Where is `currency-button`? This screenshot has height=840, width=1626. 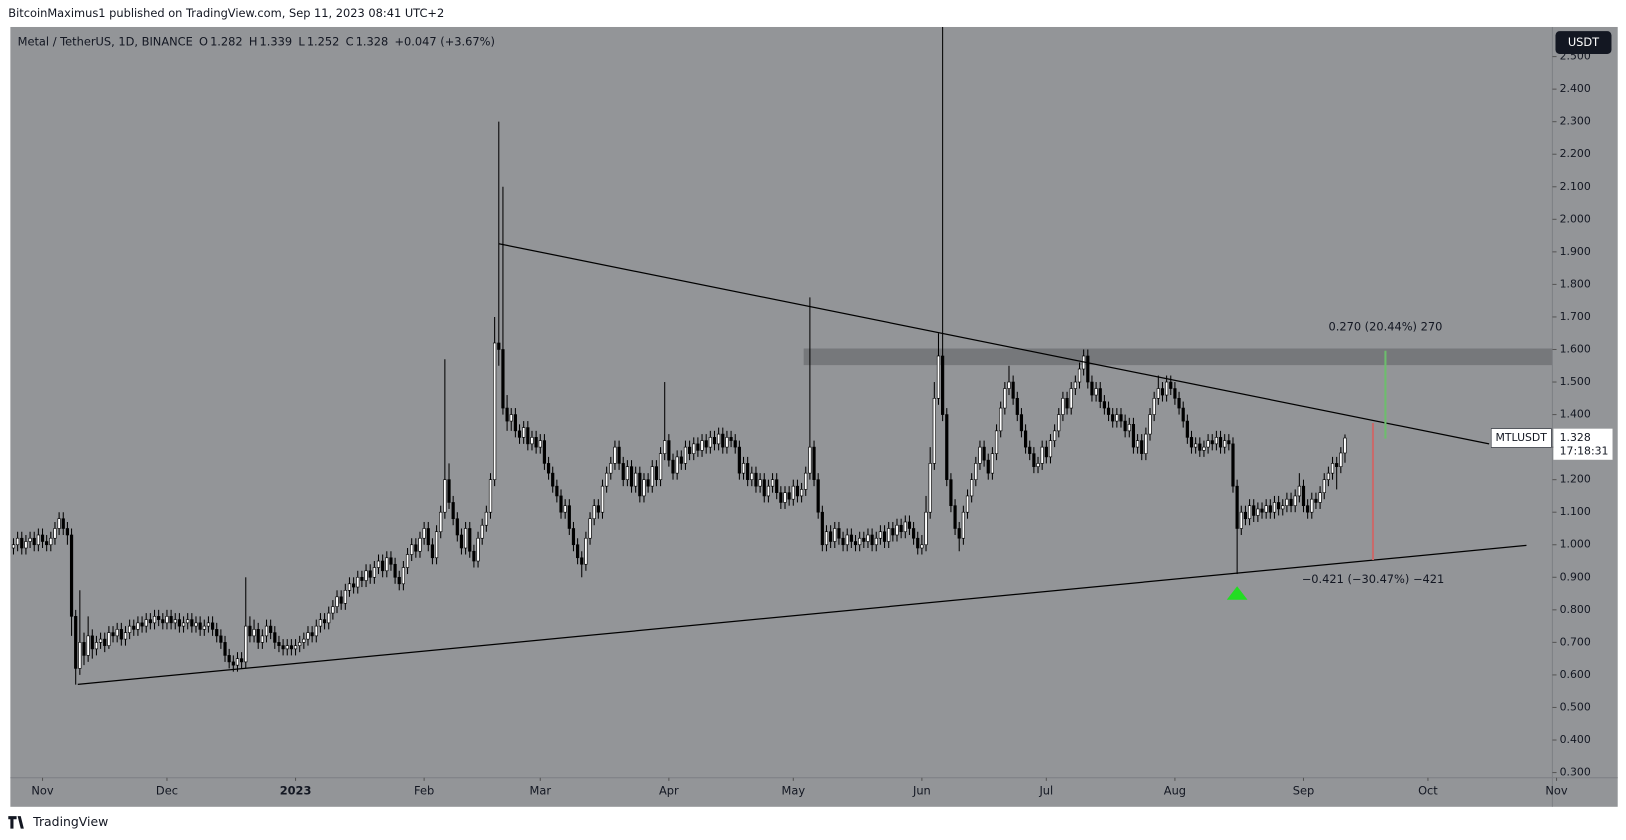 currency-button is located at coordinates (1583, 42).